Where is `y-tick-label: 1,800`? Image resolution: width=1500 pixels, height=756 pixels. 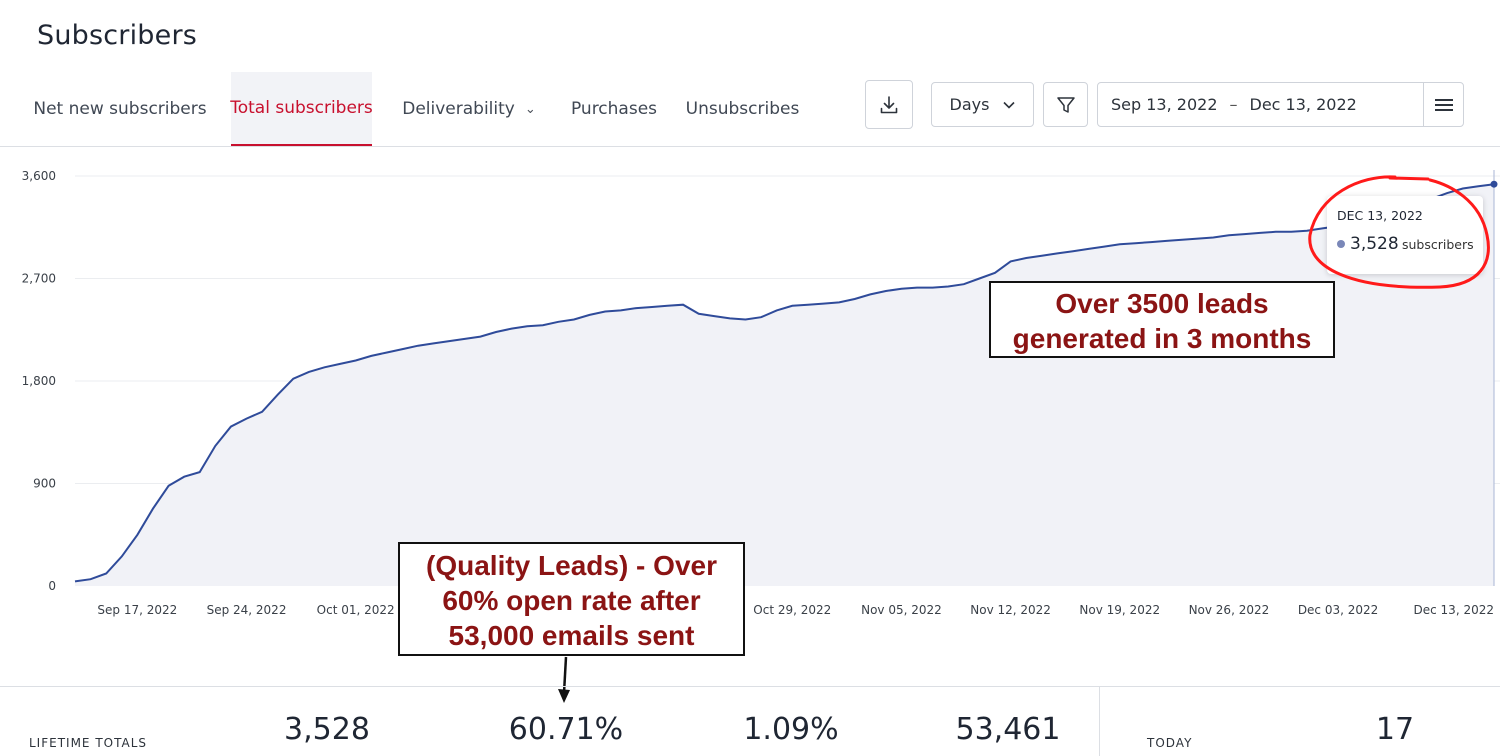 y-tick-label: 1,800 is located at coordinates (39, 381).